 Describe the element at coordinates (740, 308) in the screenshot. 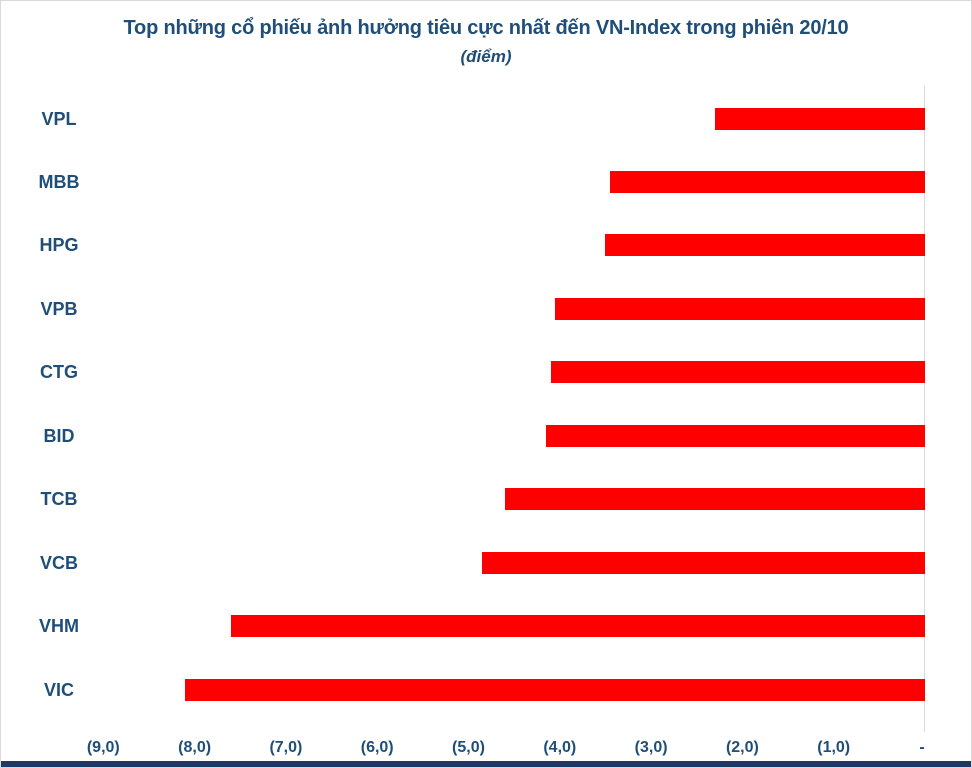

I see `bar-vpb` at that location.